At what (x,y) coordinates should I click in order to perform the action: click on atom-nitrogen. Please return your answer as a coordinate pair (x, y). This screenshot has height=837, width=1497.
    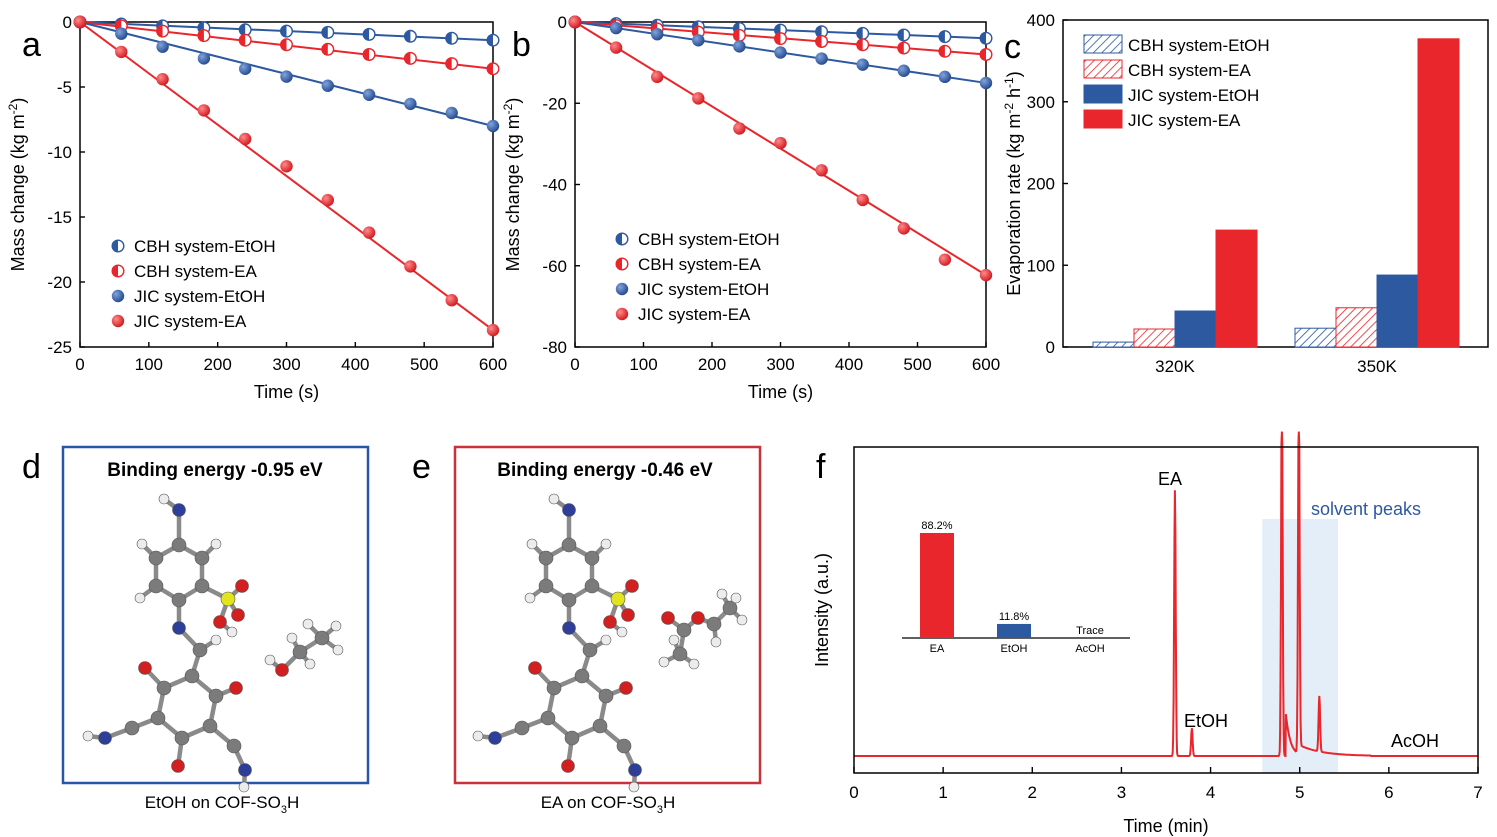
    Looking at the image, I should click on (569, 628).